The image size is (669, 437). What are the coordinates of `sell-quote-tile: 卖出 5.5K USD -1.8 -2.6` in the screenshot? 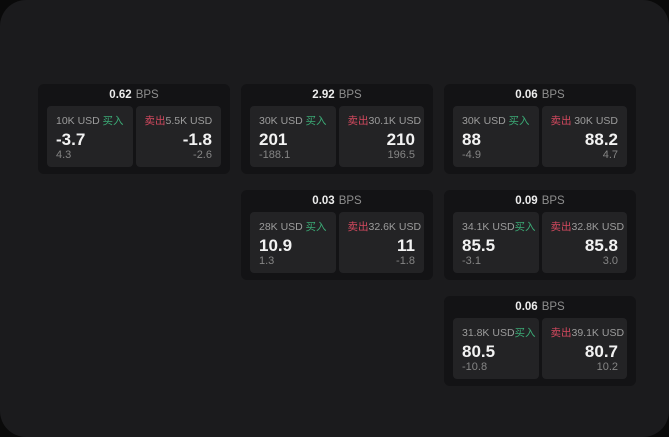 It's located at (178, 136).